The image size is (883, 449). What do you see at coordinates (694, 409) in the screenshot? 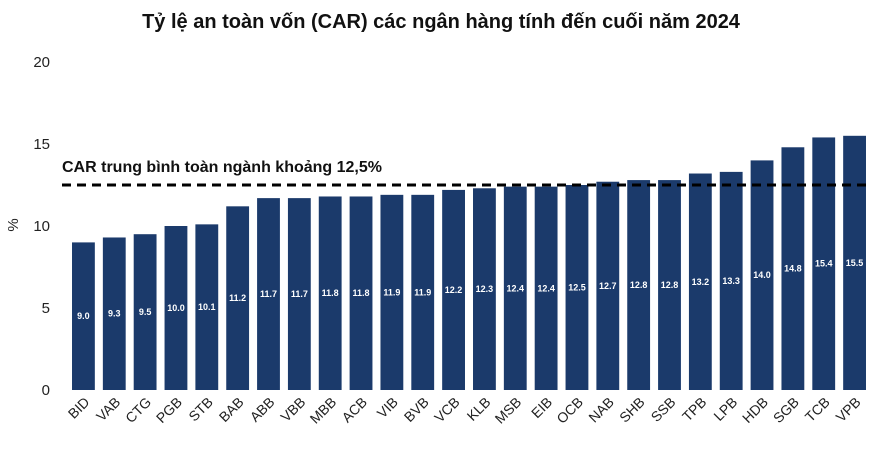
I see `x-tick-label: TPB` at bounding box center [694, 409].